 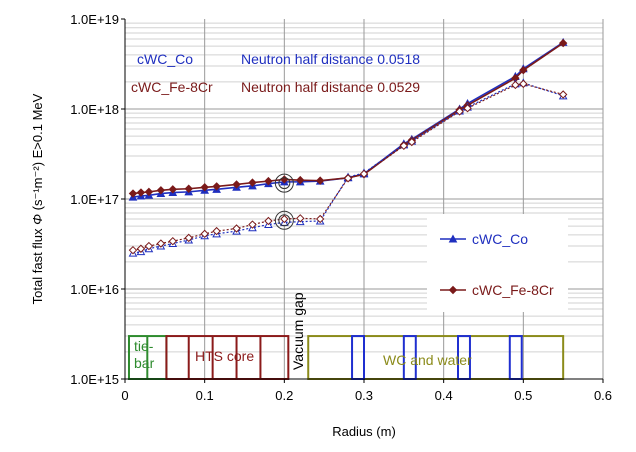 I want to click on y-axis-label-main: Total fast flux, so click(x=37, y=264).